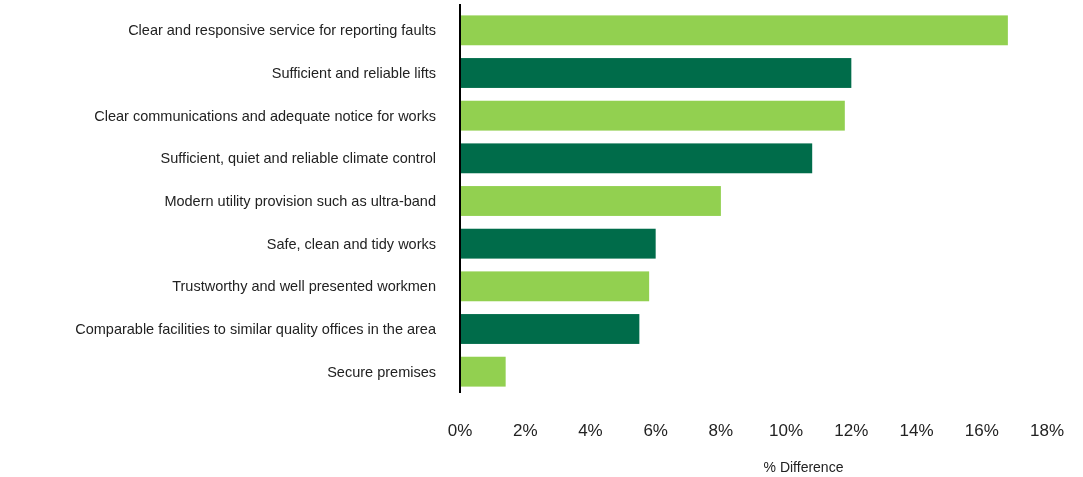  I want to click on y-tick-label: Safe, clean and tidy works, so click(351, 243).